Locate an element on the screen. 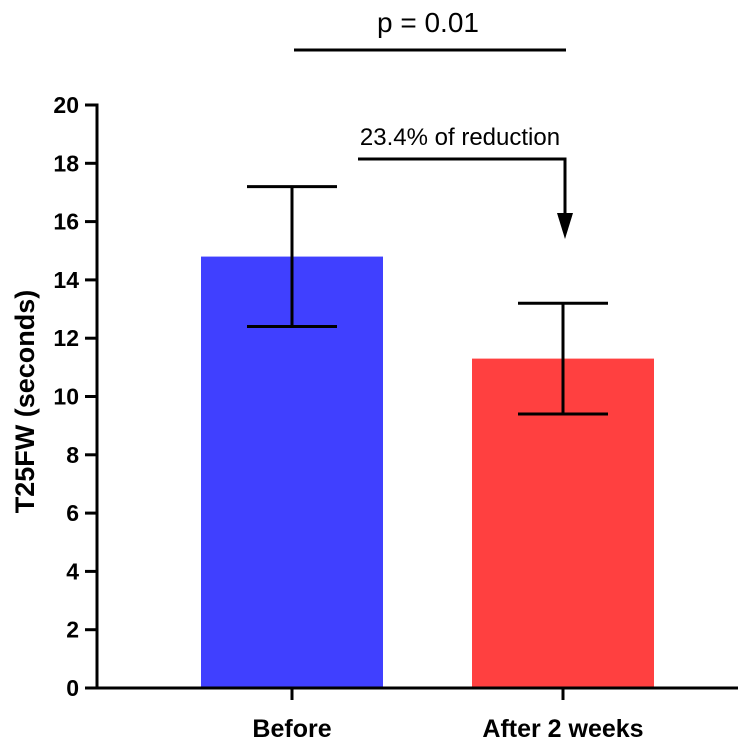 The width and height of the screenshot is (750, 749). bar is located at coordinates (292, 472).